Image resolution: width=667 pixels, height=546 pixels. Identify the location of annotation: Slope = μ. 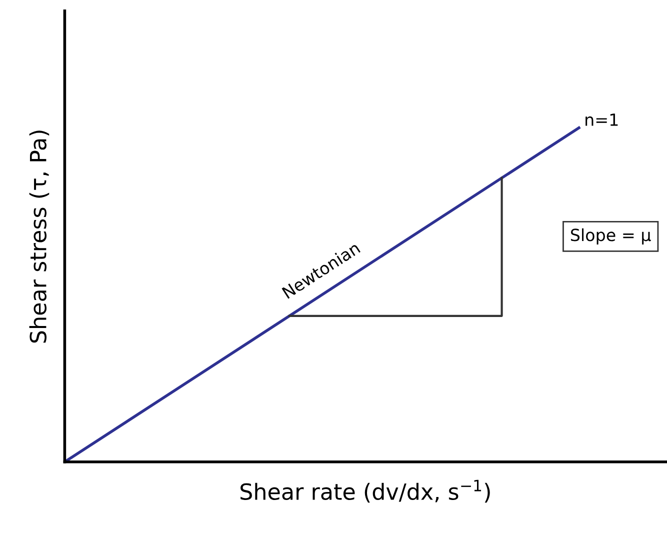
(610, 236).